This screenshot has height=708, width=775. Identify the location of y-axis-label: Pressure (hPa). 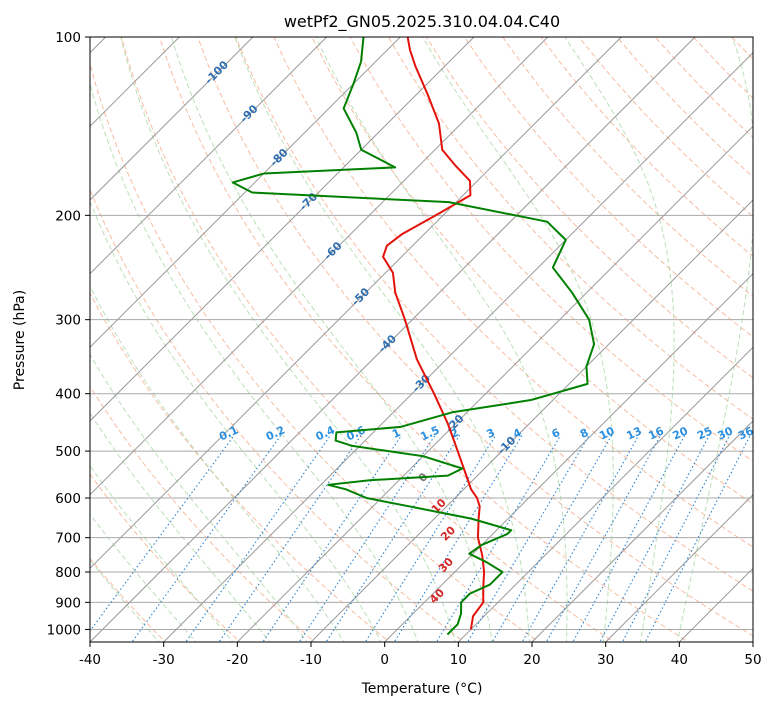
(20, 340).